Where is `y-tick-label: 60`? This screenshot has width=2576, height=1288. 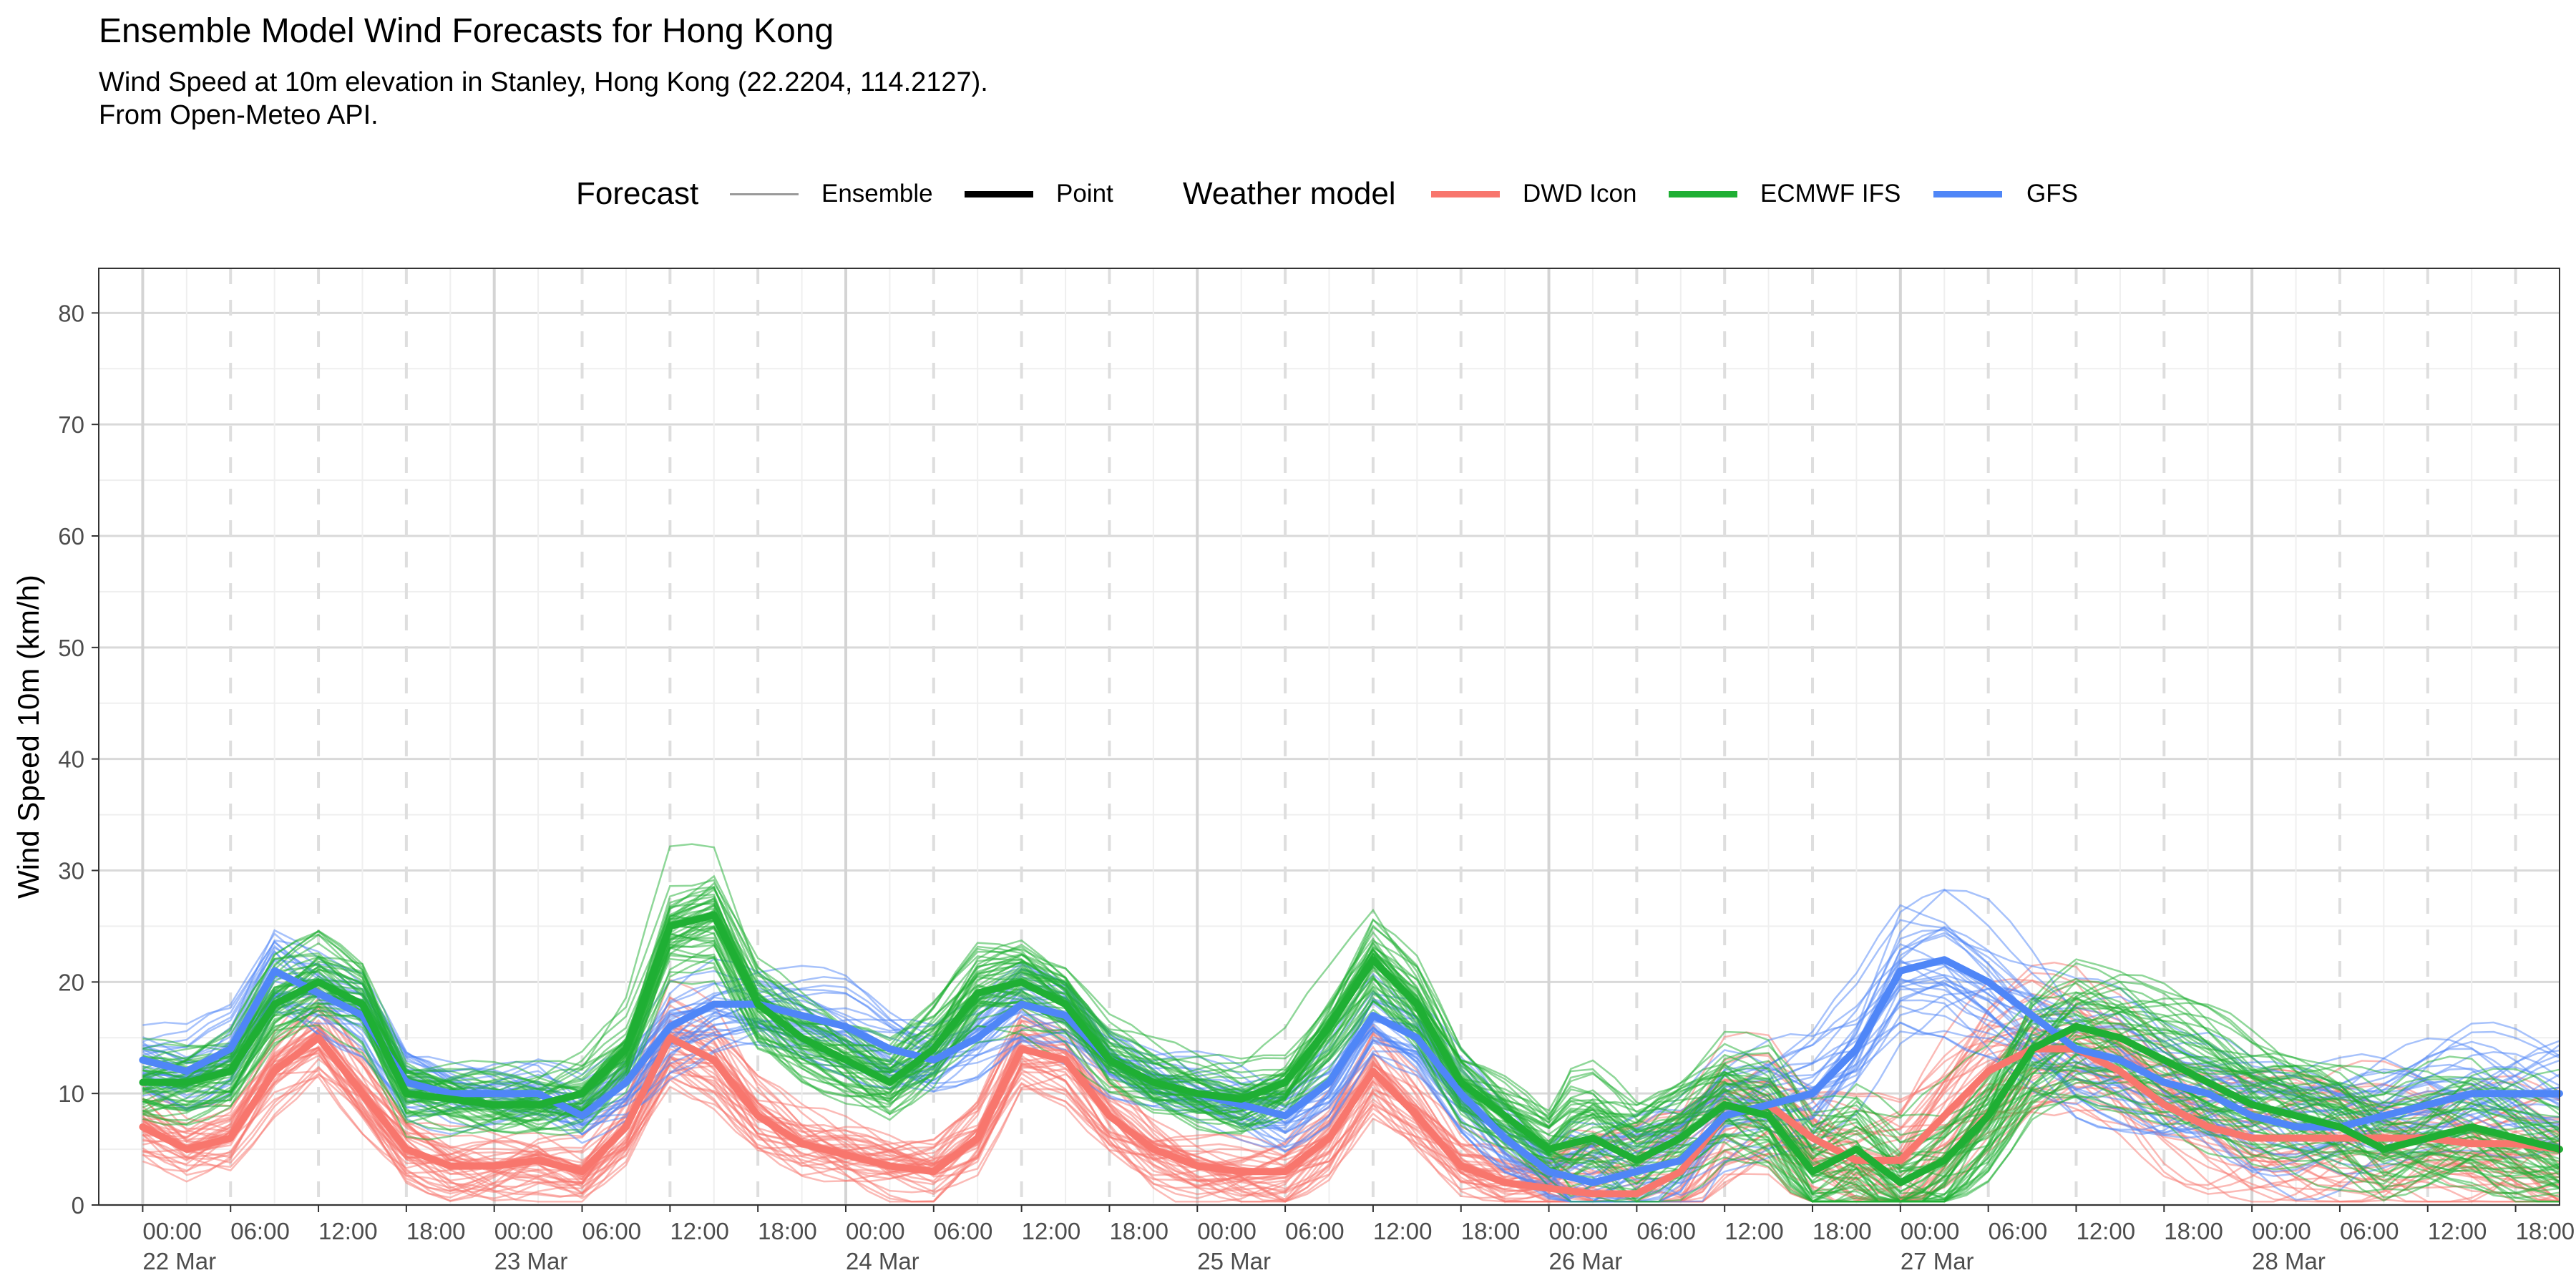
y-tick-label: 60 is located at coordinates (71, 536).